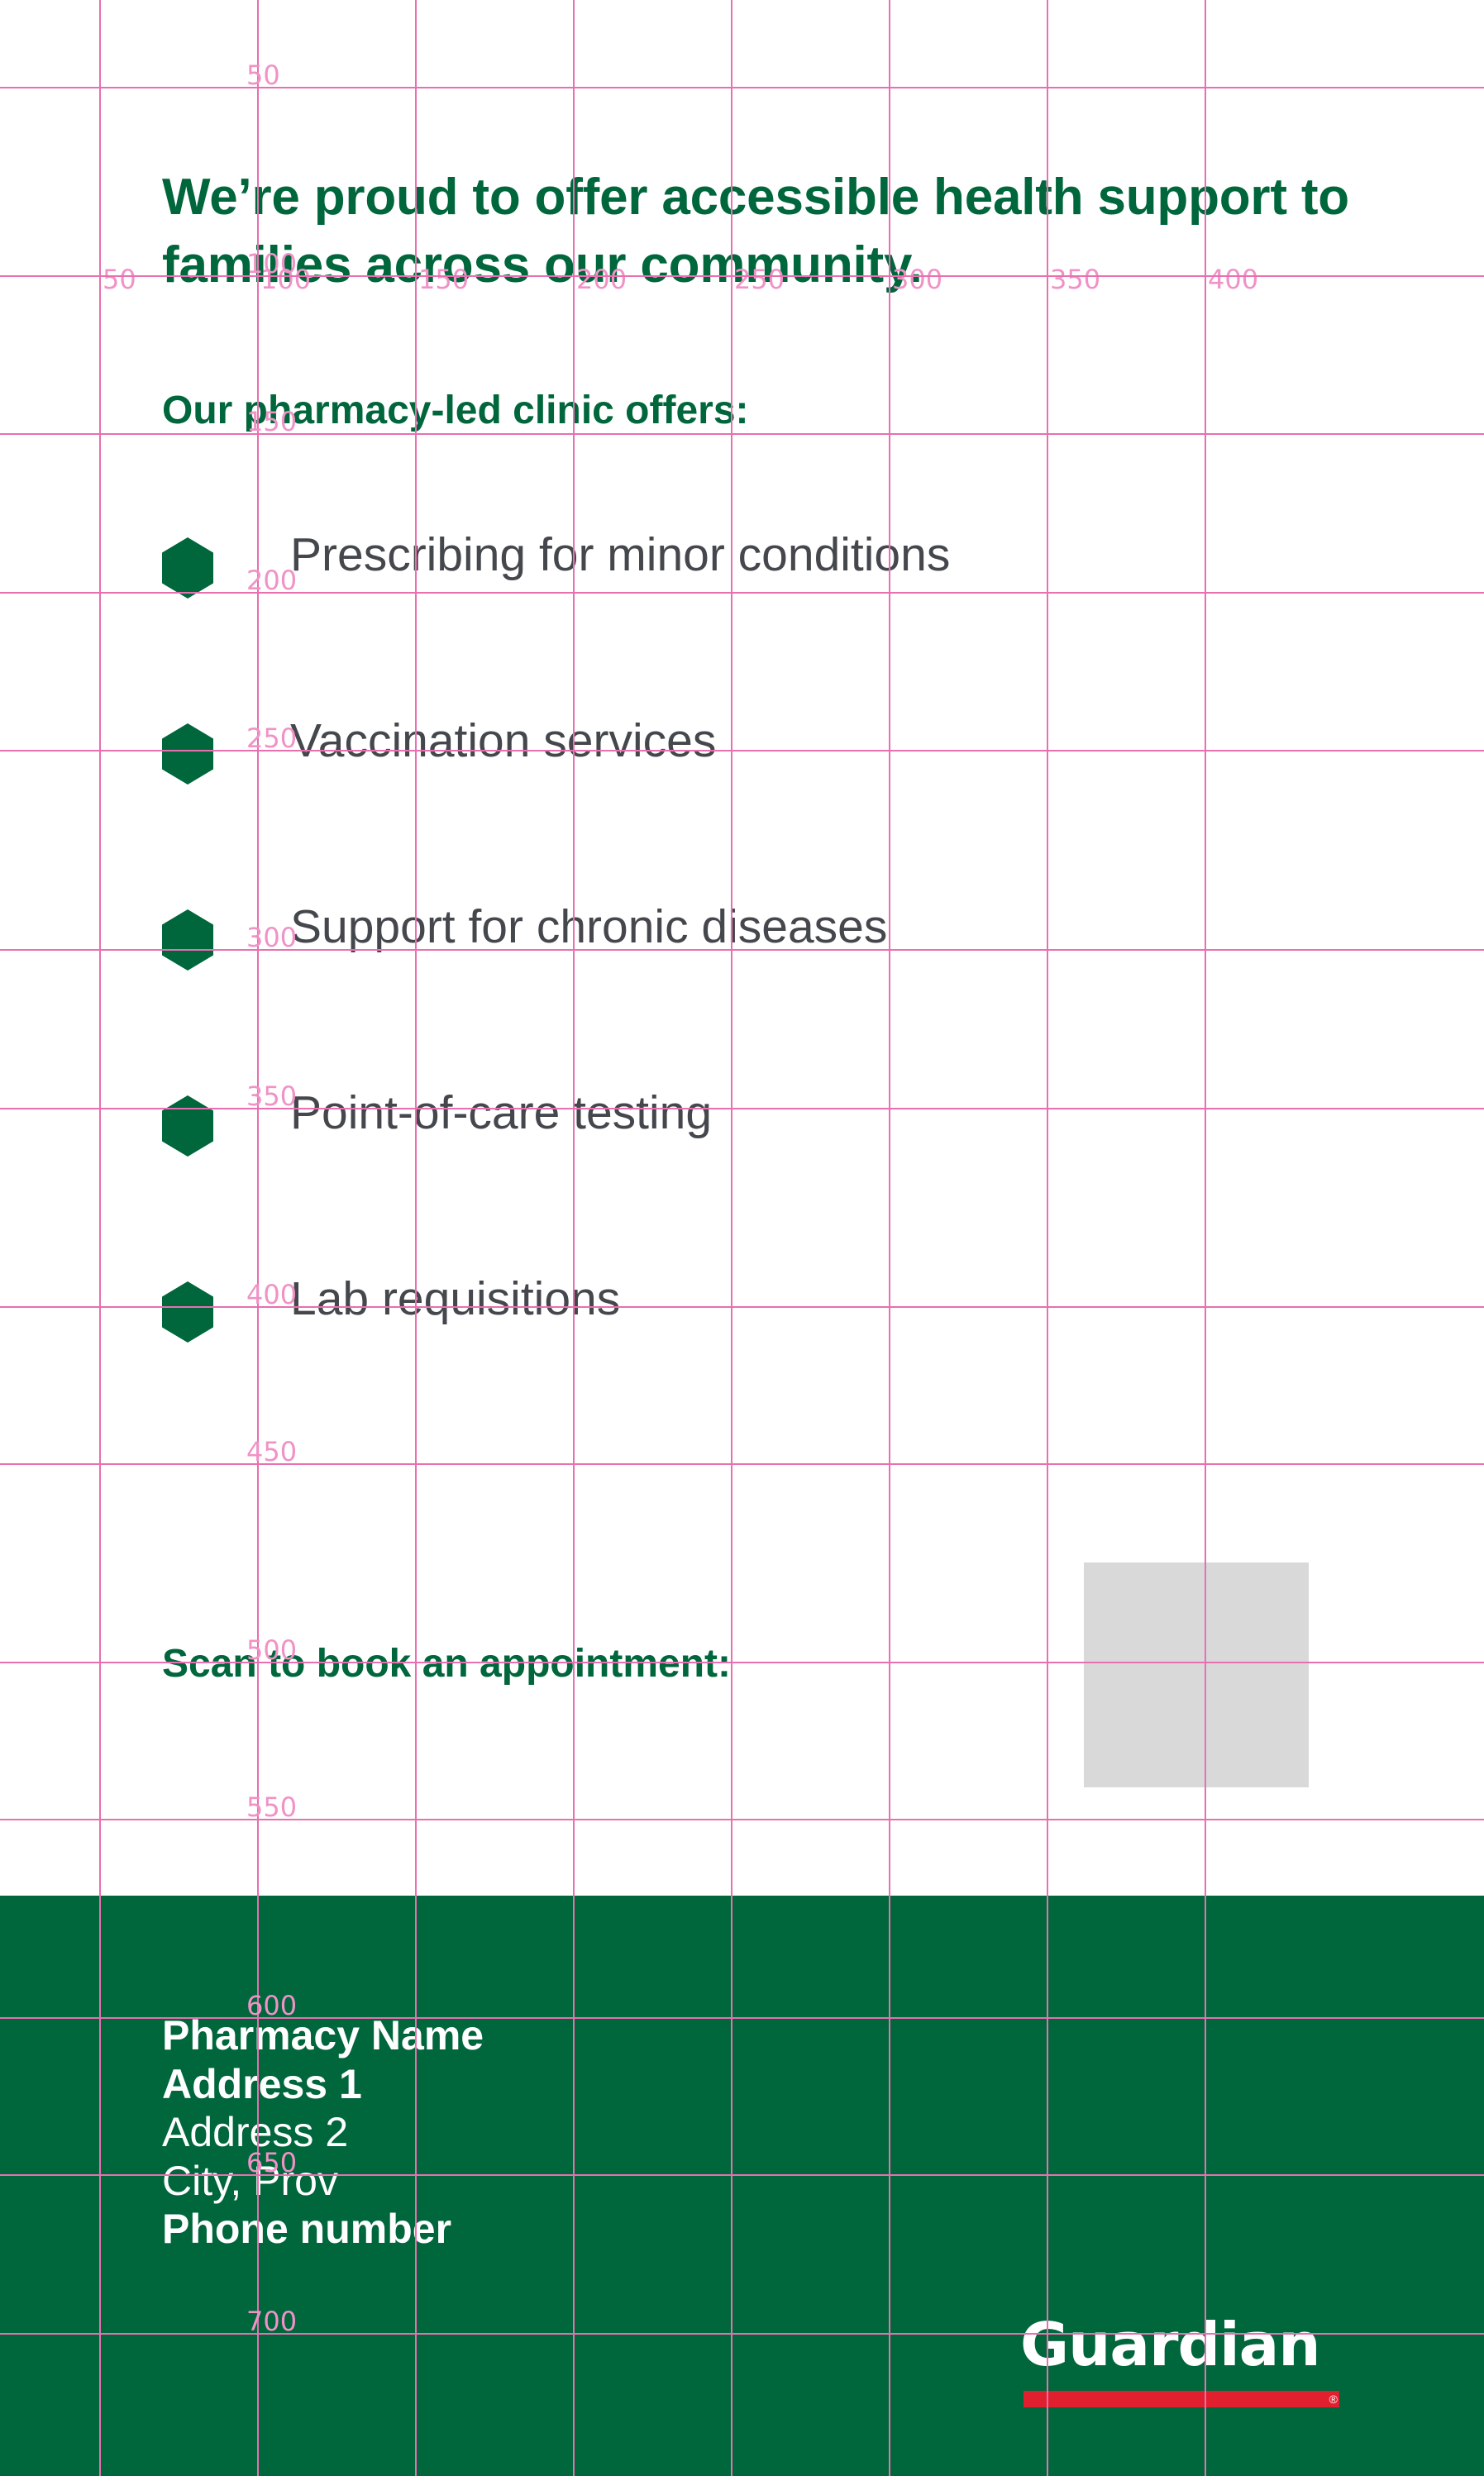 This screenshot has width=1484, height=2476. What do you see at coordinates (741, 619) in the screenshot?
I see `list-item: Prescribing for minor conditions` at bounding box center [741, 619].